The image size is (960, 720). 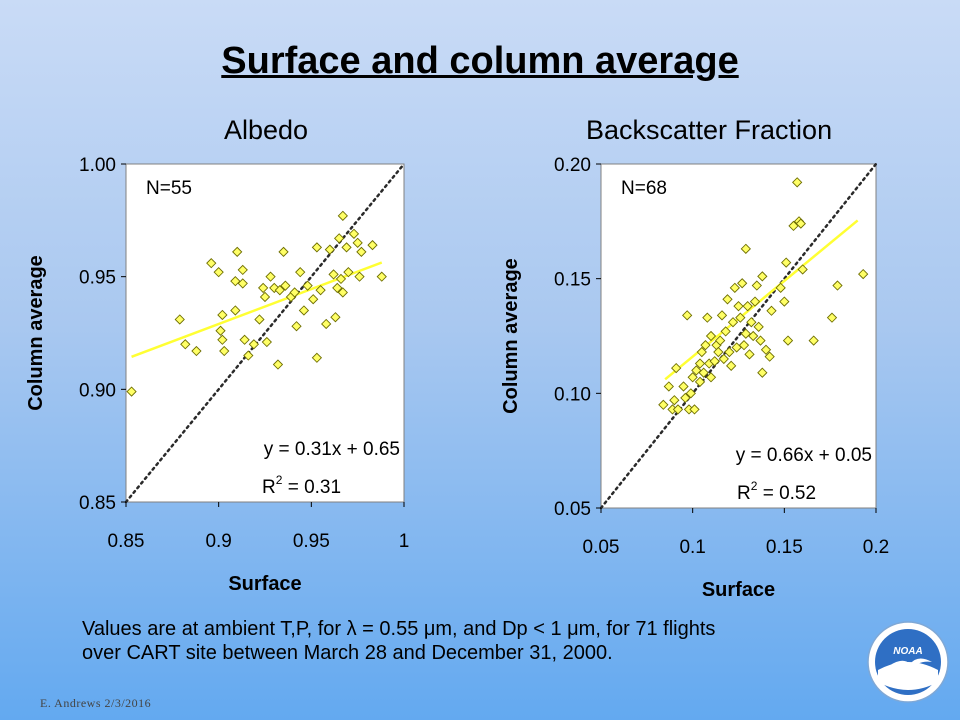 I want to click on chart2-y-axis-title: Column average, so click(x=511, y=336).